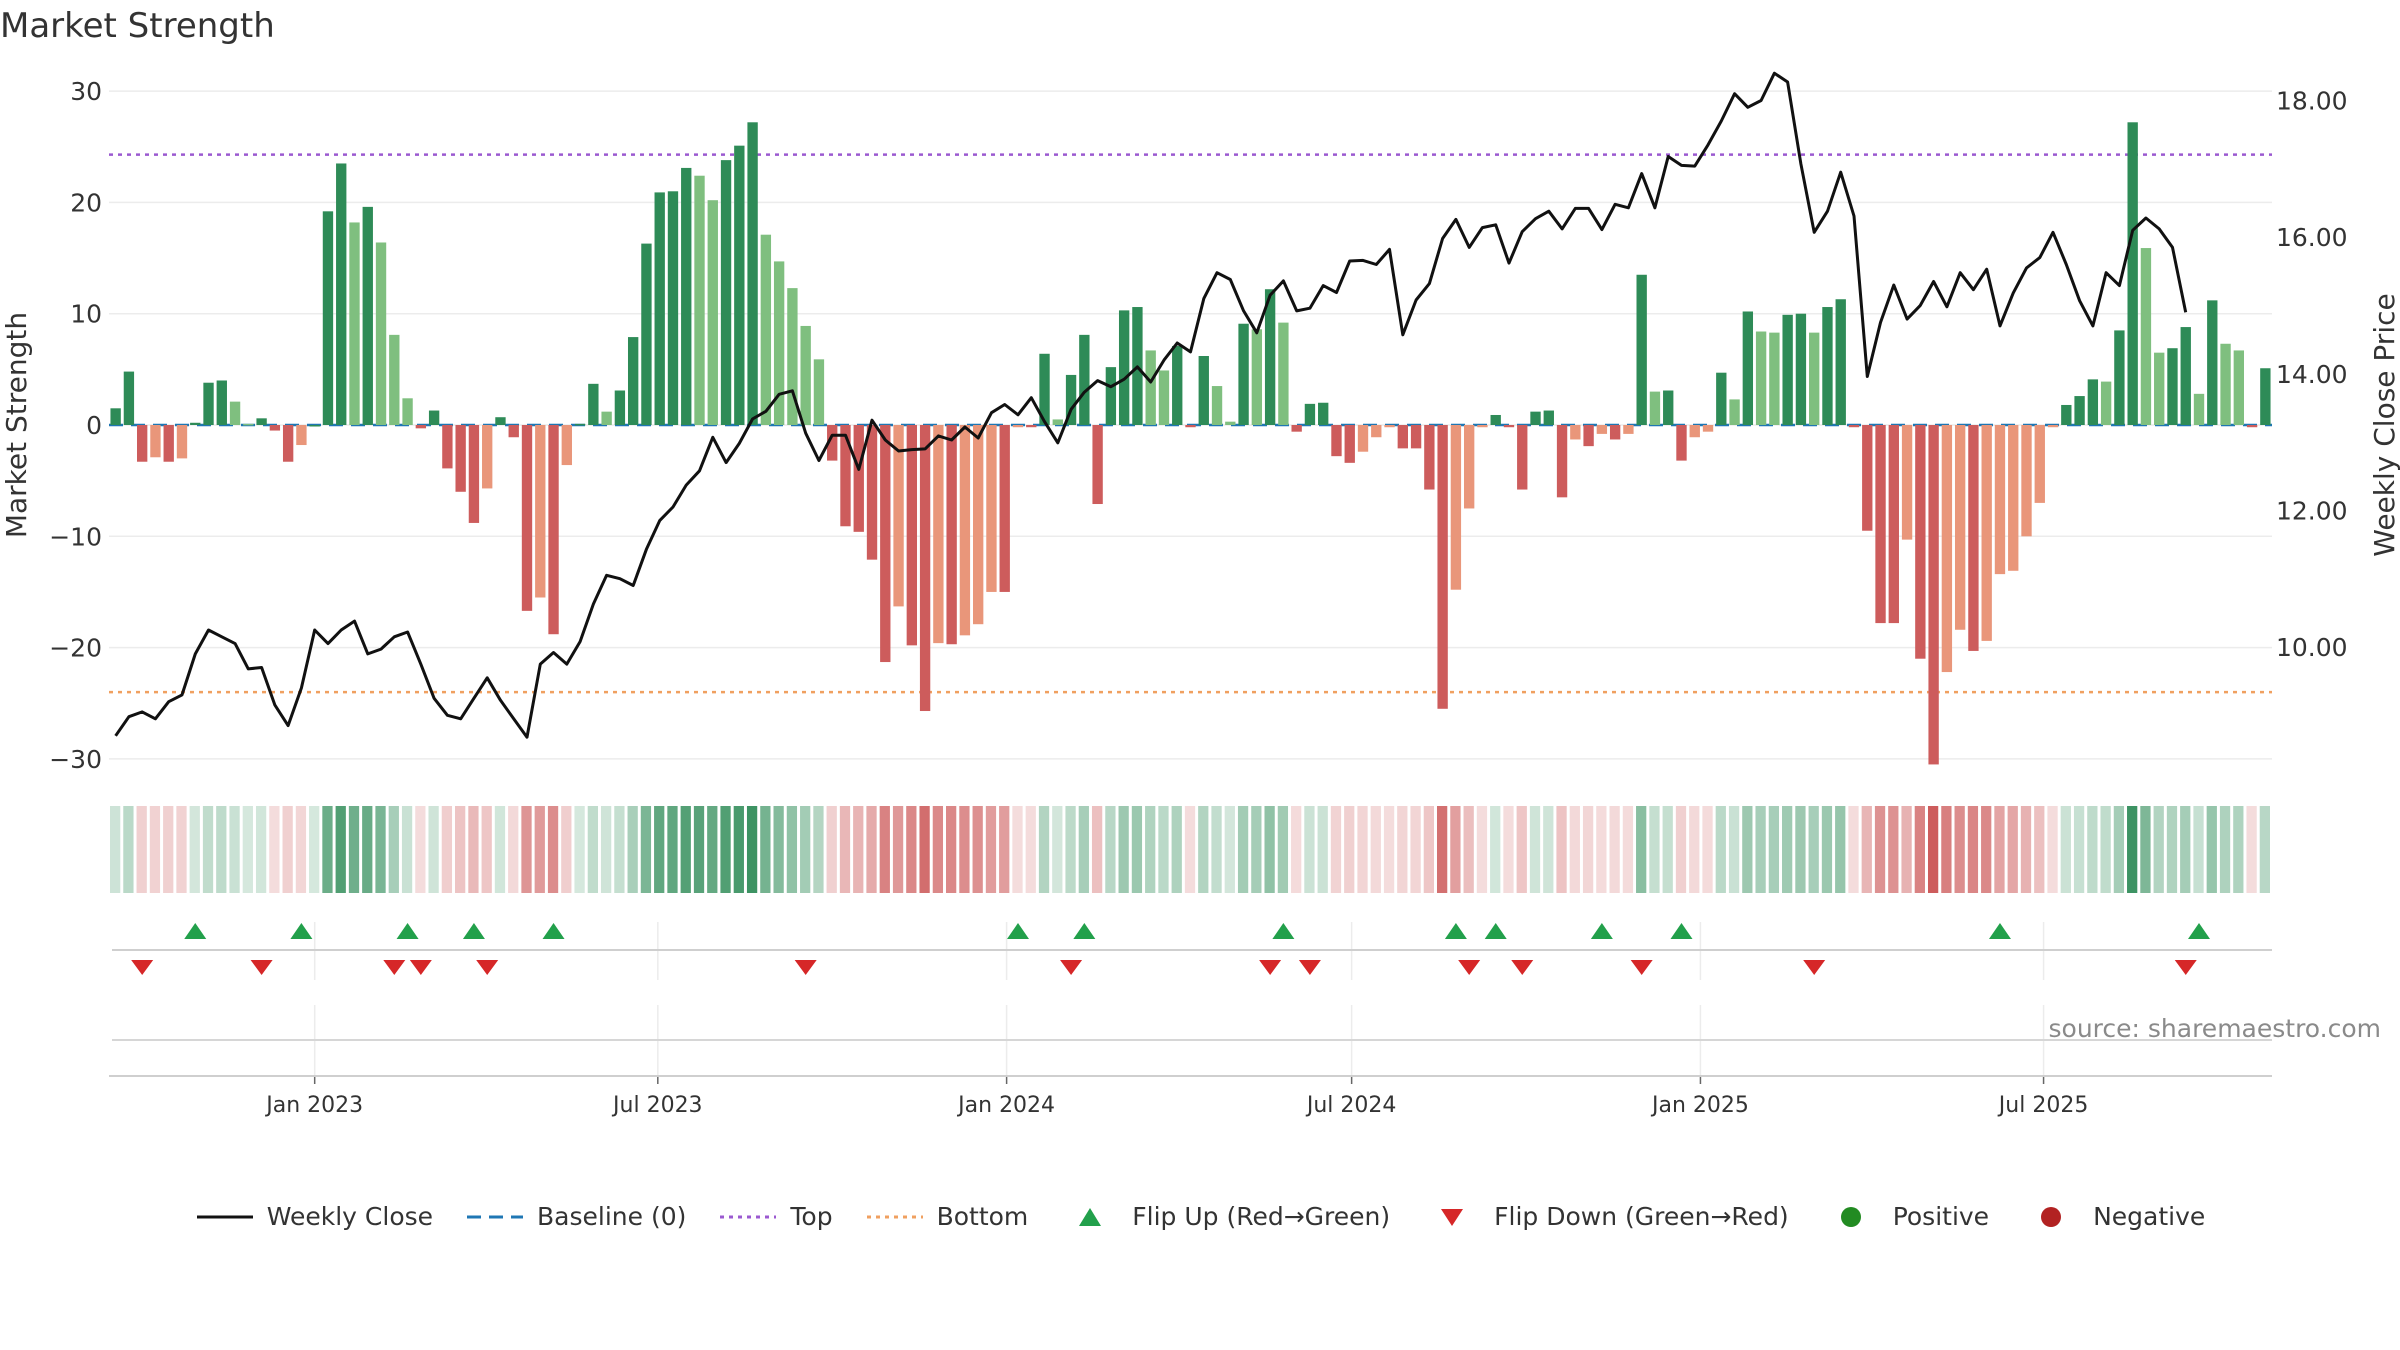  I want to click on legend-flip-down: Flip Down (Green→Red), so click(1605, 1216).